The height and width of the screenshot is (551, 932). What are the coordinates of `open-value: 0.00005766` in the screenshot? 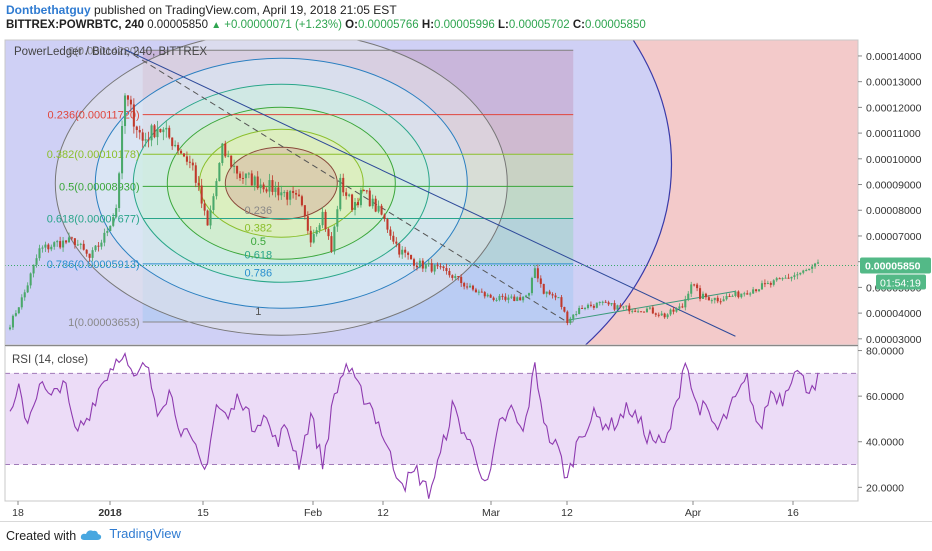 It's located at (388, 25).